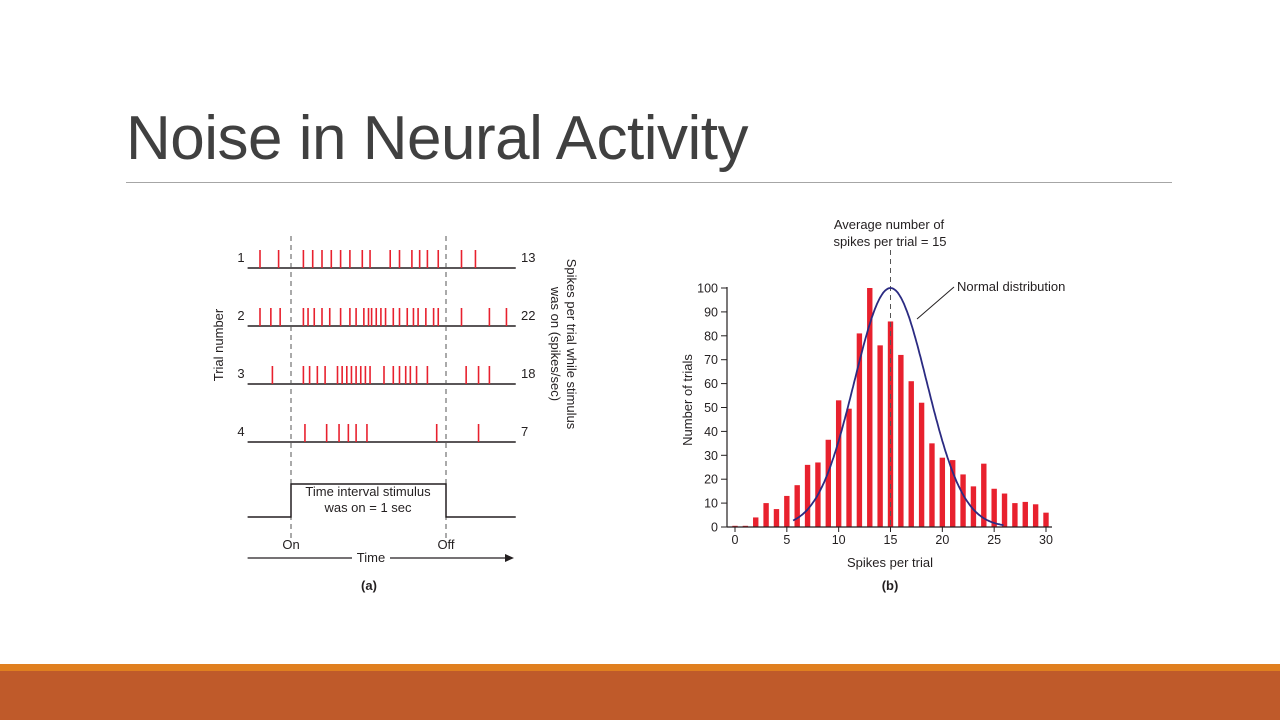 The image size is (1280, 720). What do you see at coordinates (711, 504) in the screenshot?
I see `y-tick-label: 10` at bounding box center [711, 504].